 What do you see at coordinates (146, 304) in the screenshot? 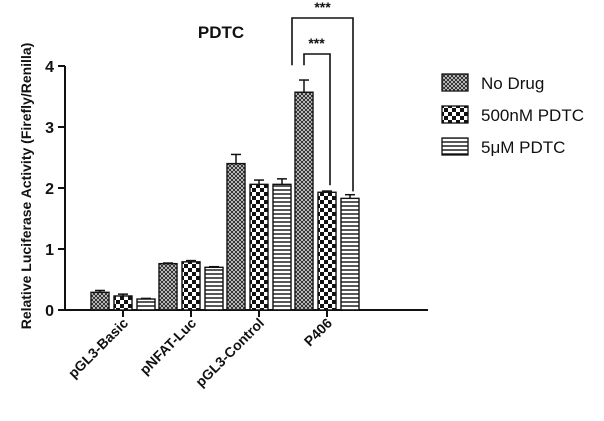
I see `bar-pgl3-basic-5-m-pdtc` at bounding box center [146, 304].